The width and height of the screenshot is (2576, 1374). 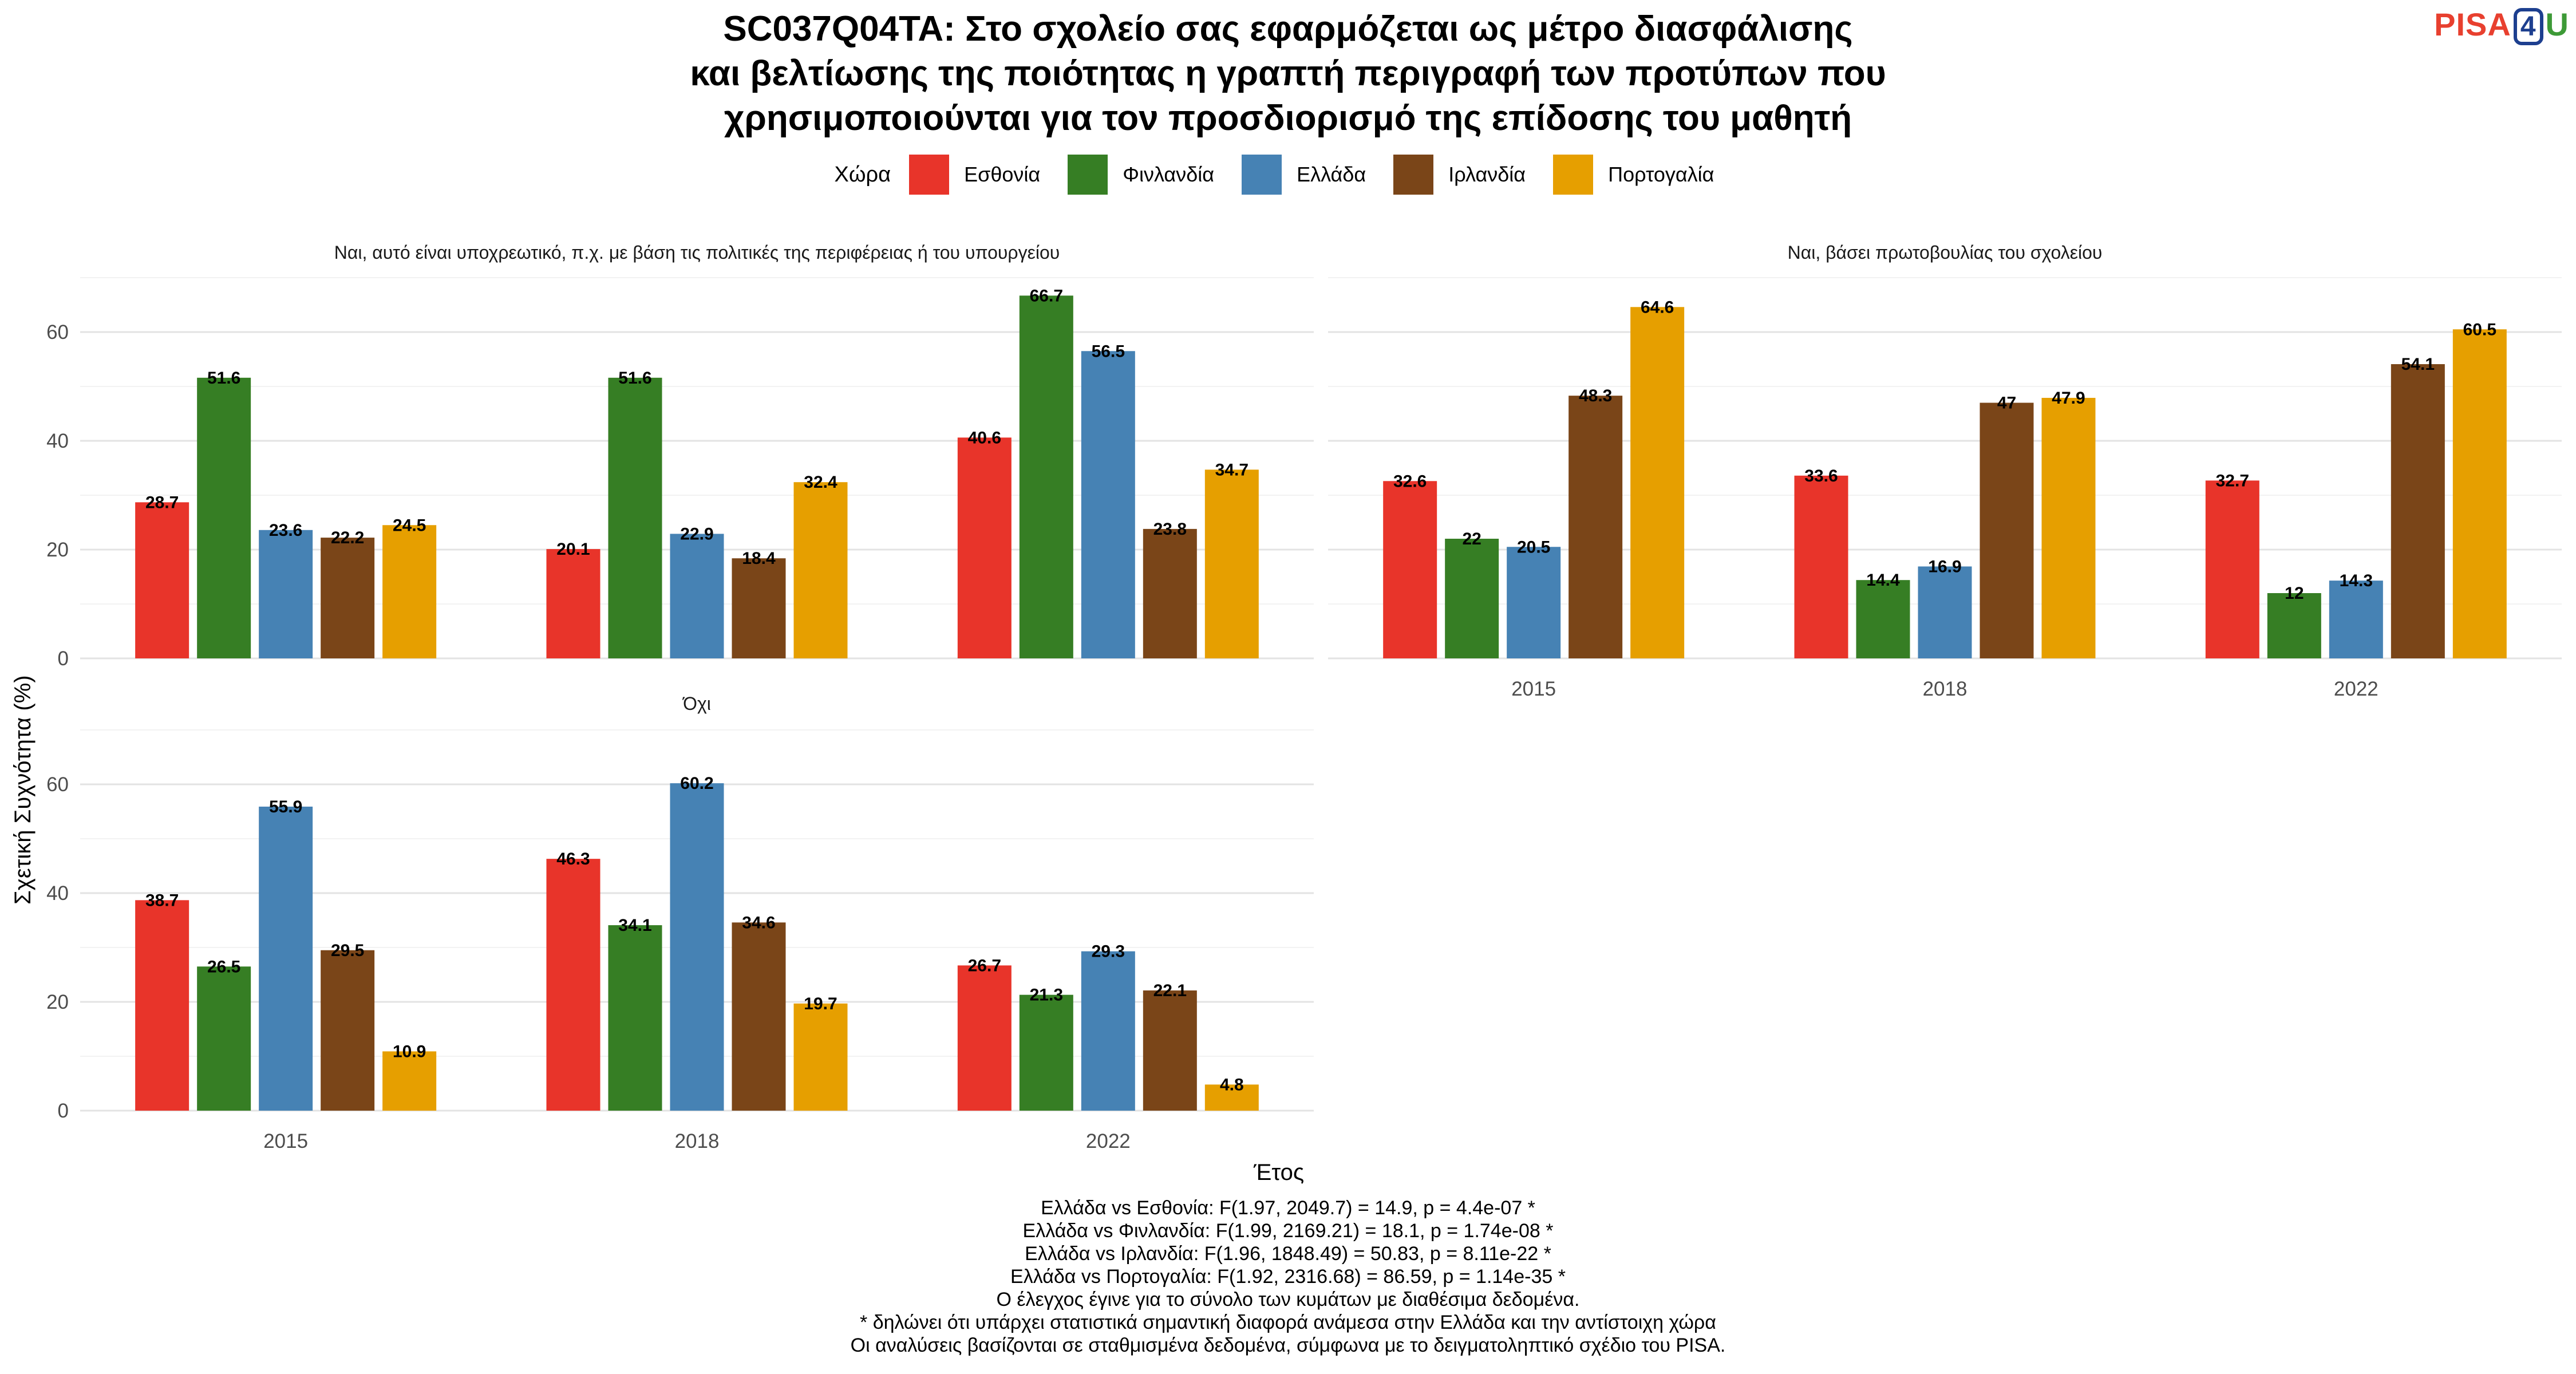 I want to click on x-tick-label: 2015, so click(x=285, y=1141).